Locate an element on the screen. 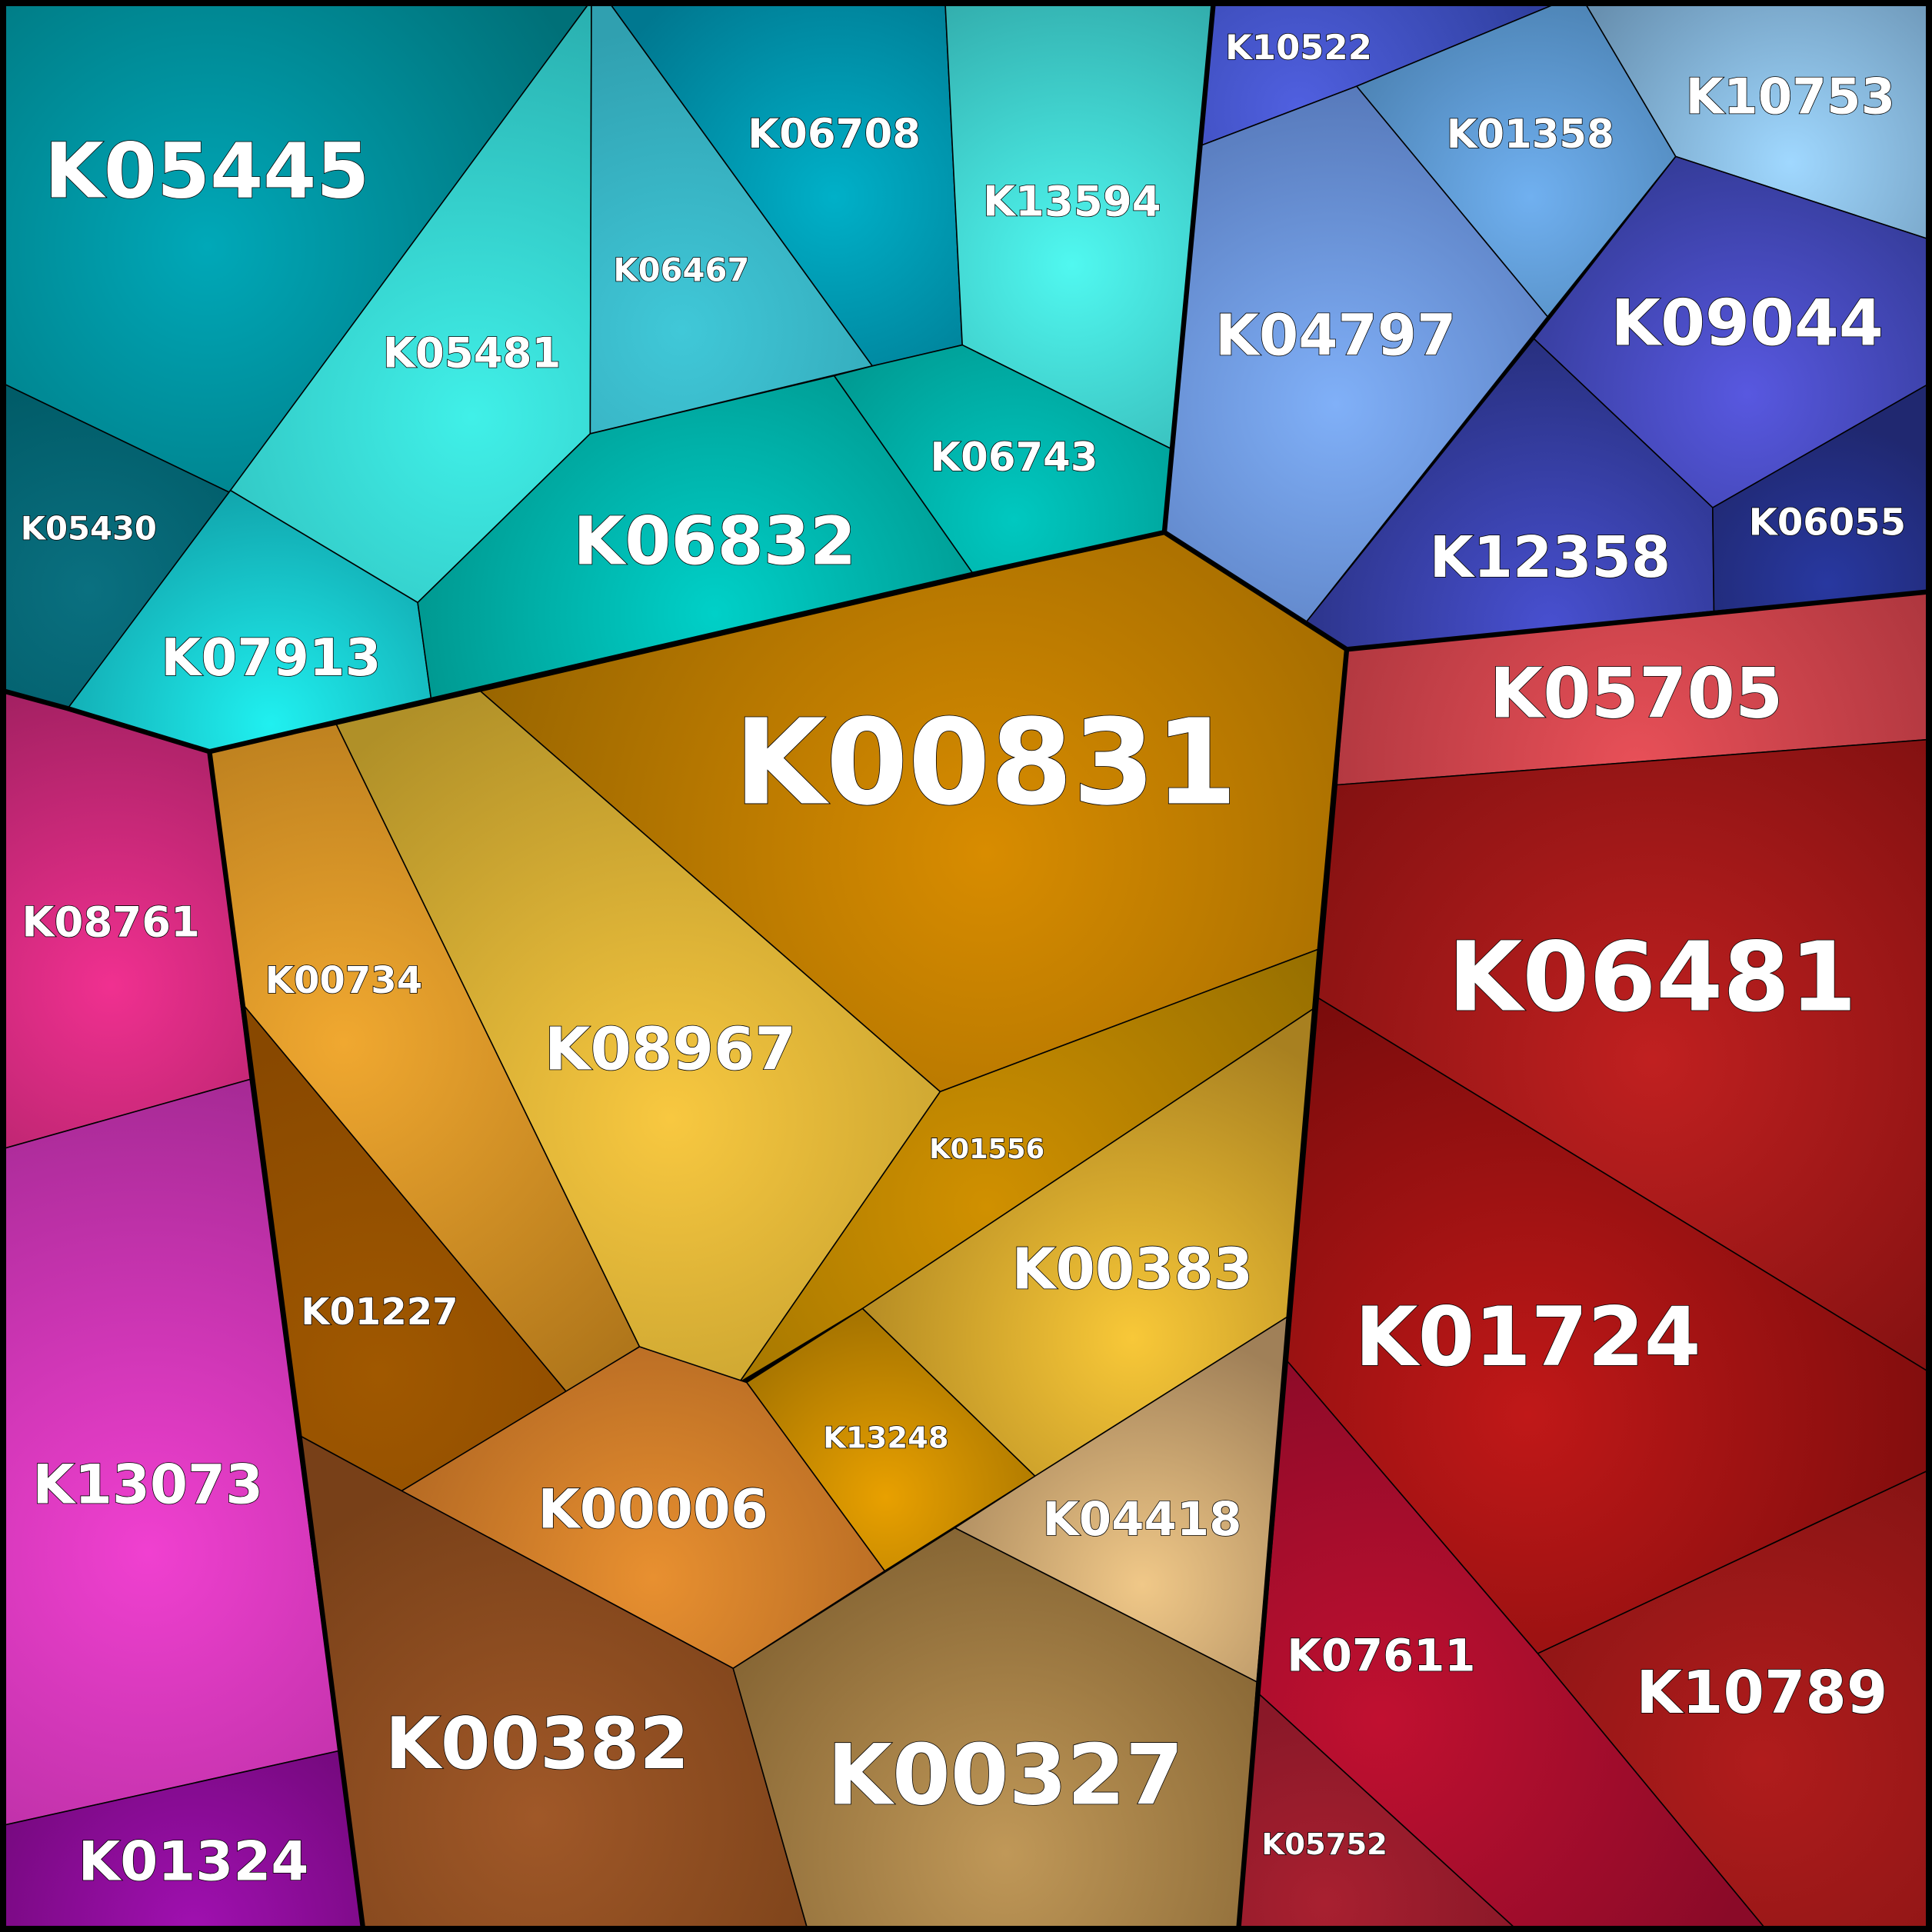 The height and width of the screenshot is (1932, 1932). cell-label-K10789: K10789 is located at coordinates (1761, 1693).